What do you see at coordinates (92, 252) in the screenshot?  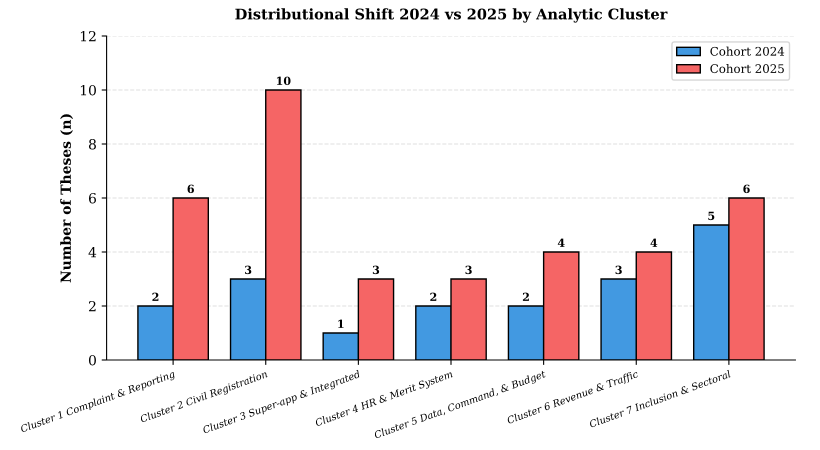 I see `y-tick-label: 4` at bounding box center [92, 252].